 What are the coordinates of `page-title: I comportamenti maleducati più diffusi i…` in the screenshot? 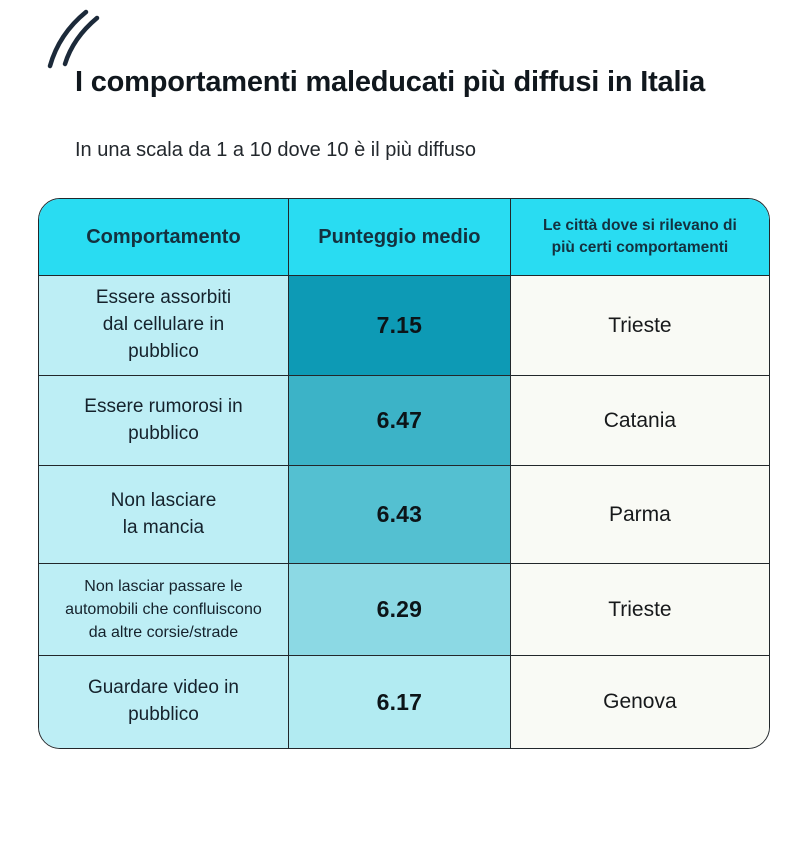 It's located at (390, 82).